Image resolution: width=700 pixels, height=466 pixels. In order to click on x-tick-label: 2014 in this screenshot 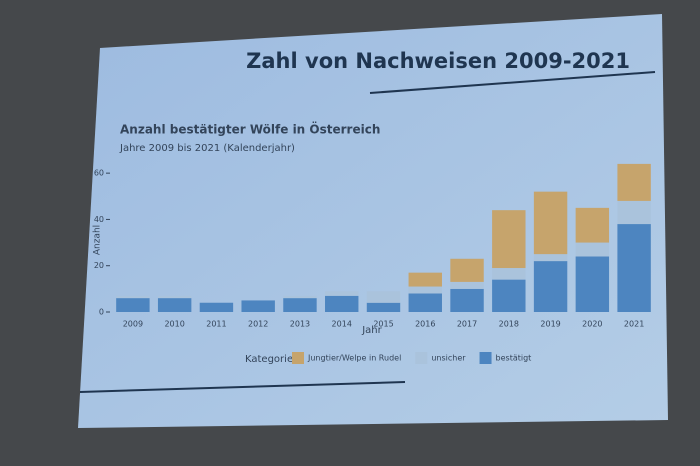, I will do `click(342, 324)`.